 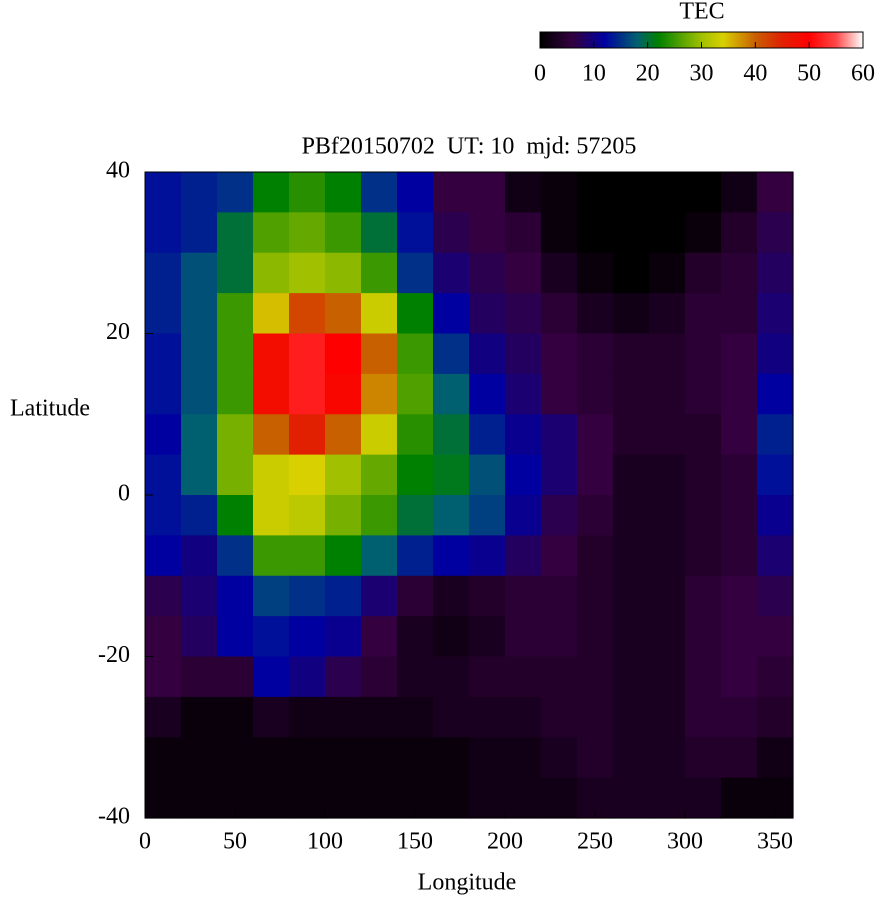 What do you see at coordinates (467, 883) in the screenshot?
I see `x-axis-label: Longitude` at bounding box center [467, 883].